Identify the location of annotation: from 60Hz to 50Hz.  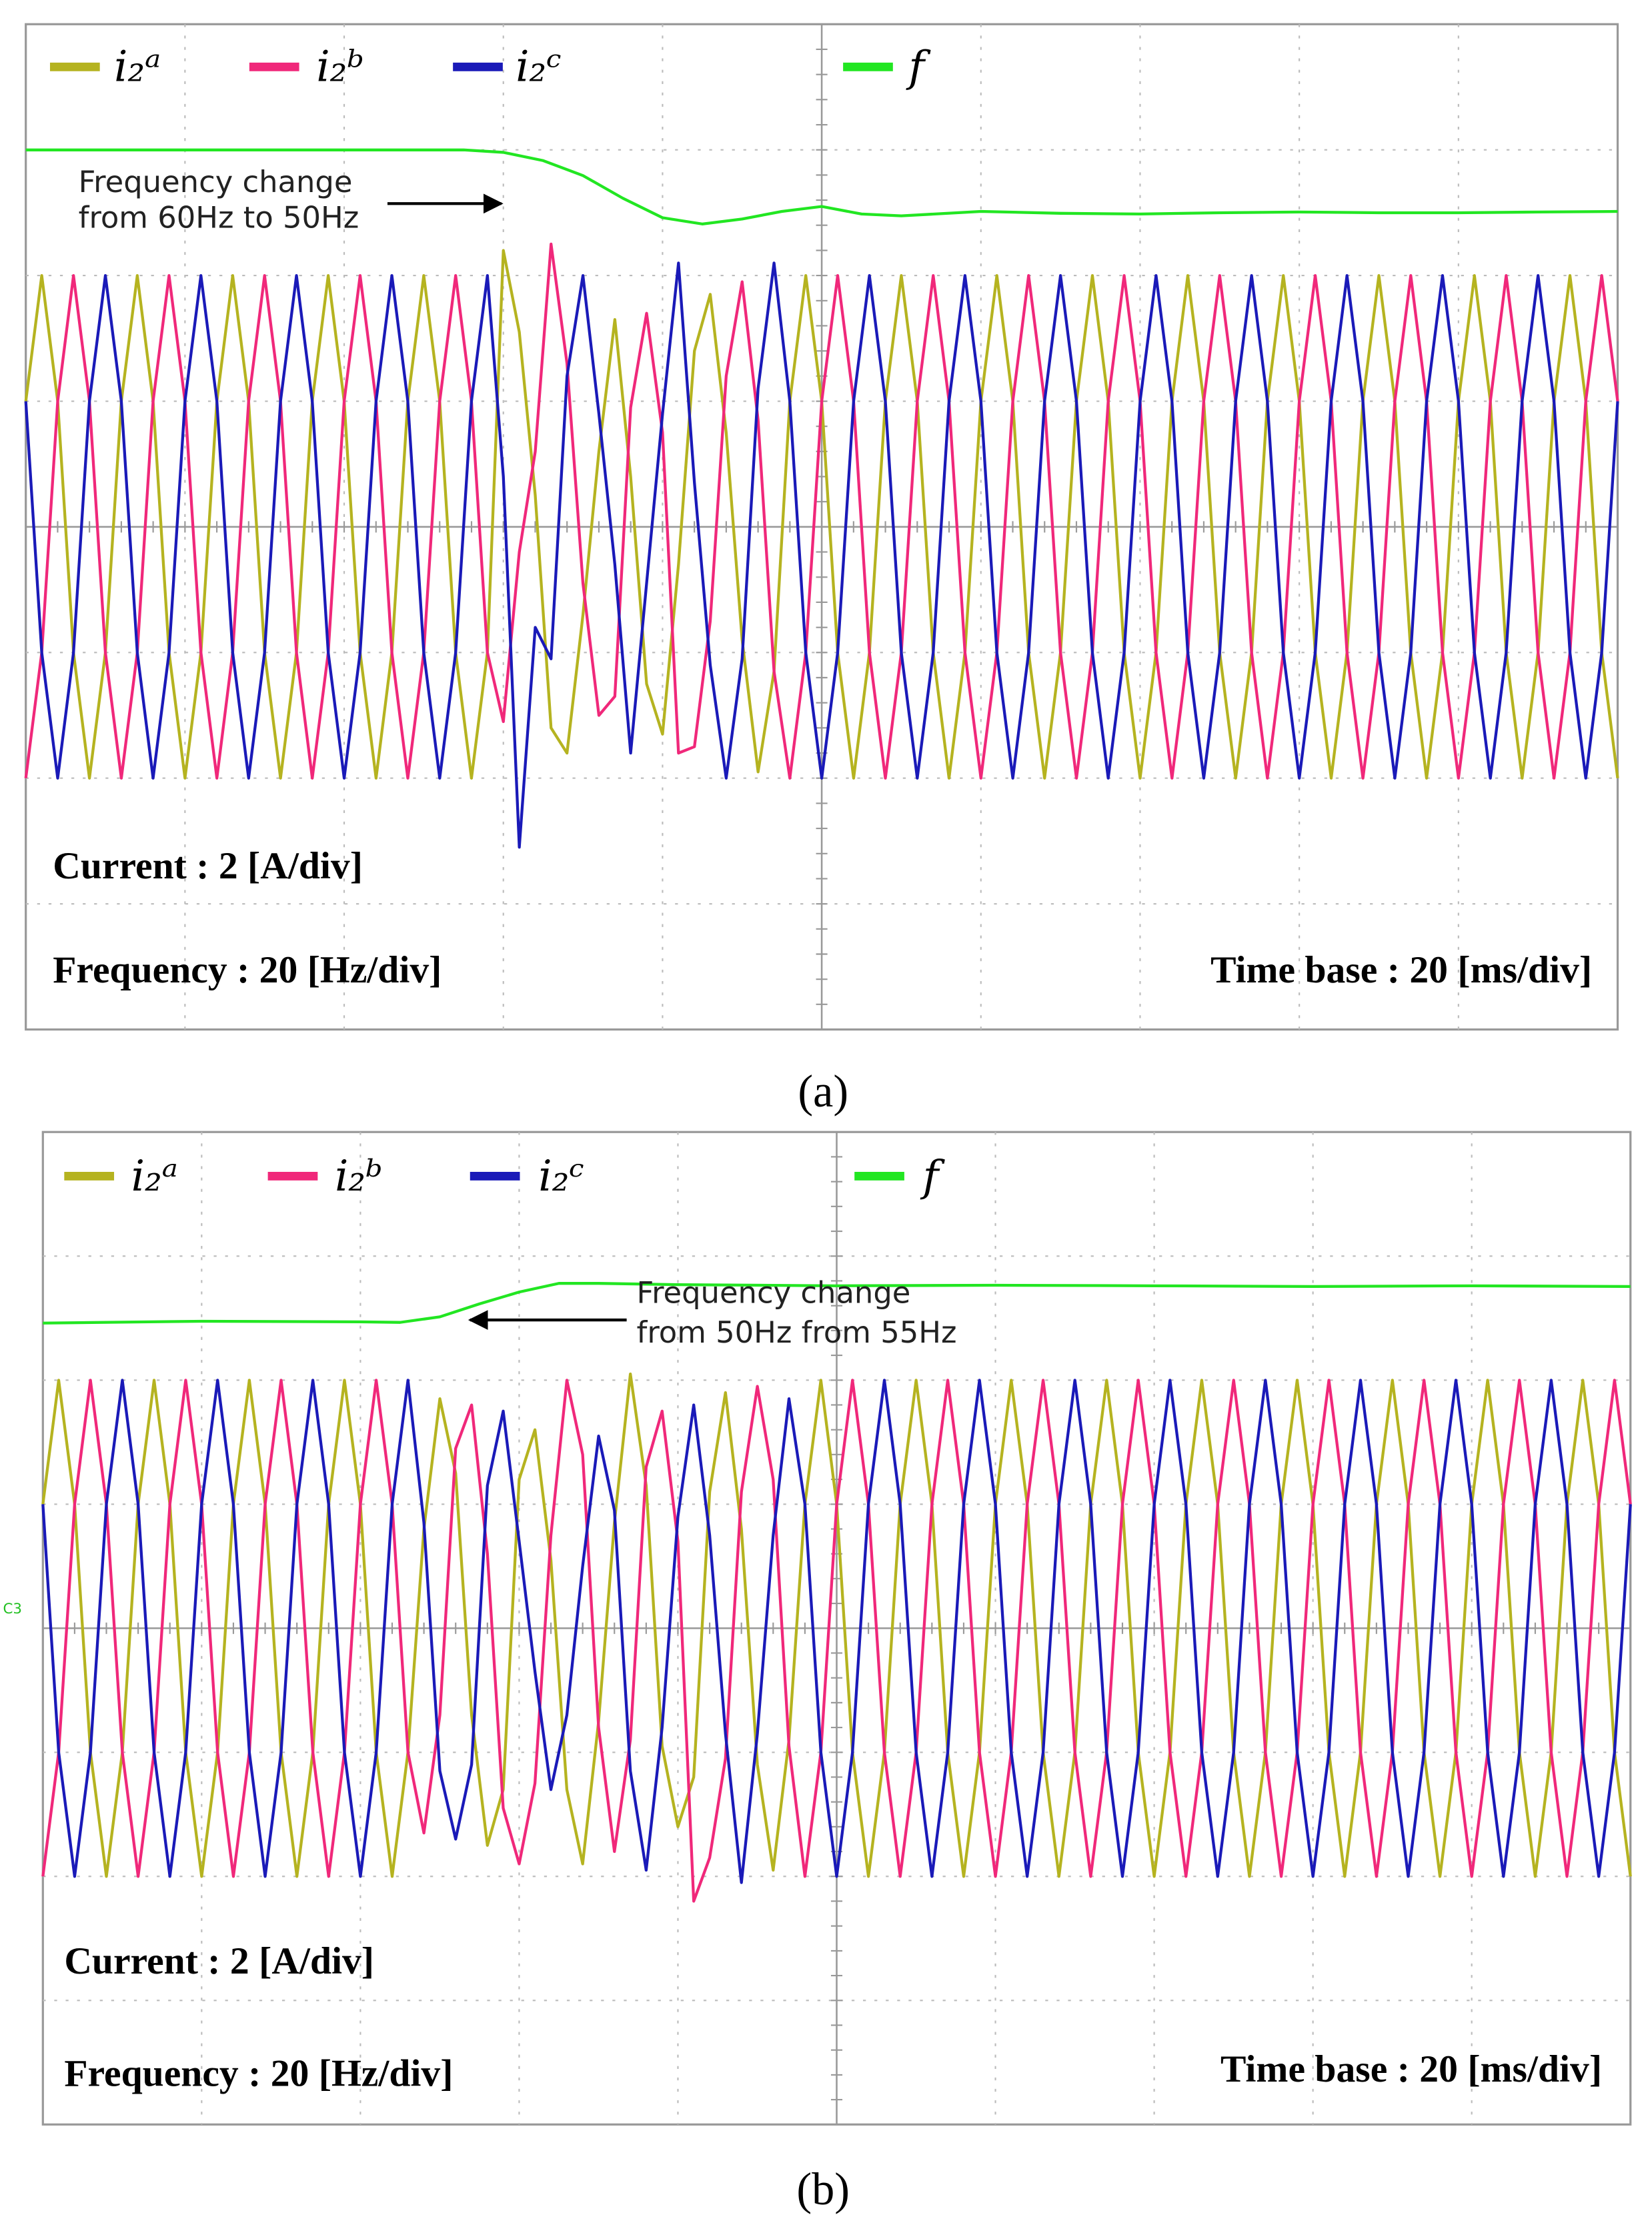
(219, 217).